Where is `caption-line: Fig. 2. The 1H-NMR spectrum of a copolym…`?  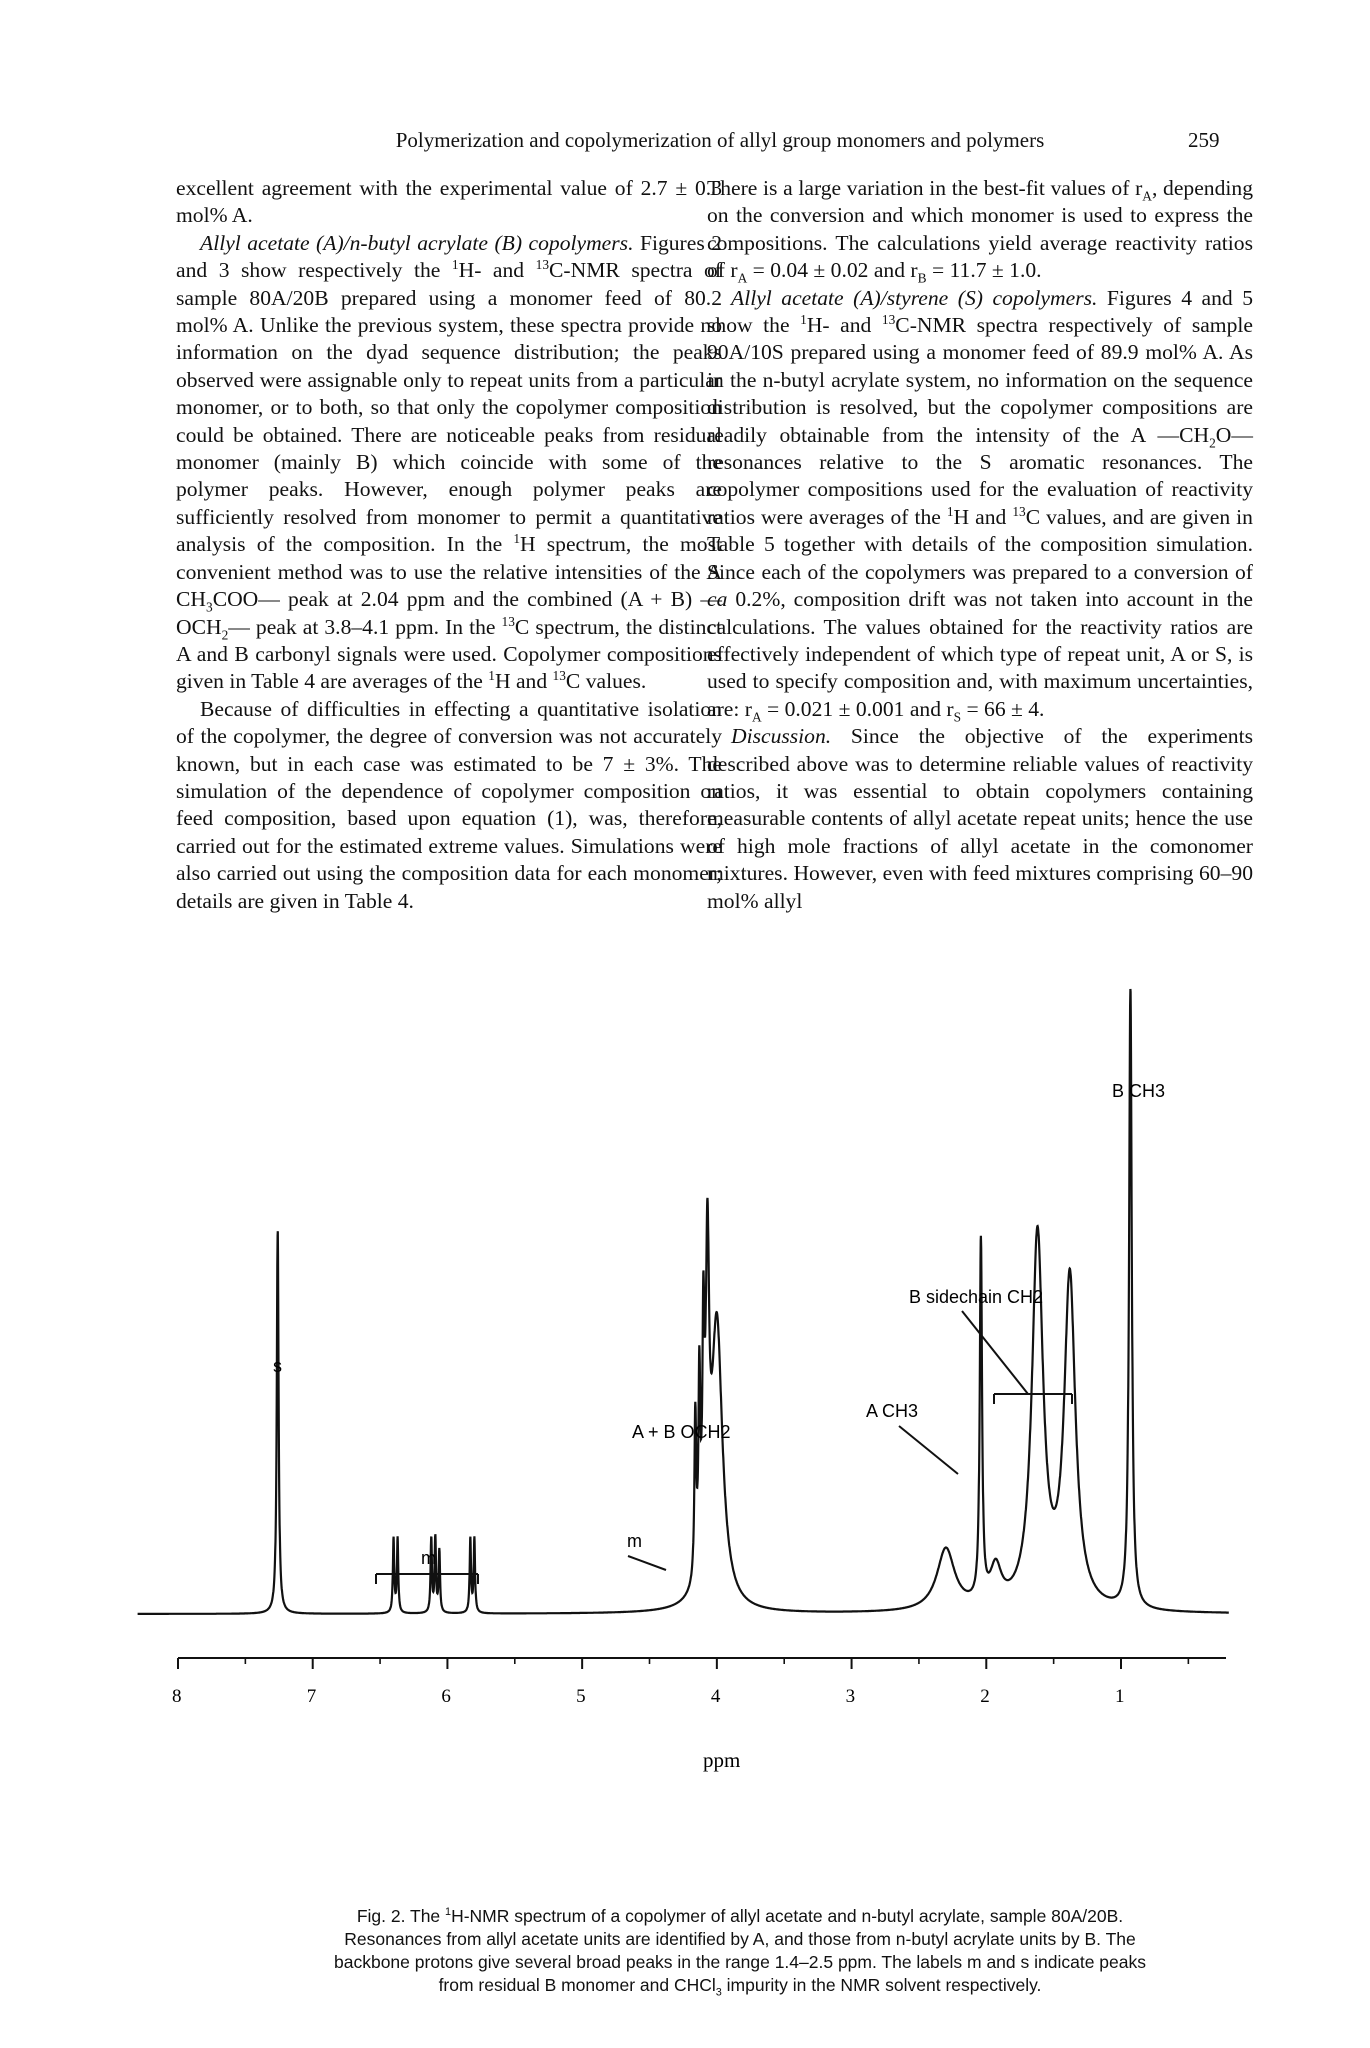 caption-line: Fig. 2. The 1H-NMR spectrum of a copolym… is located at coordinates (740, 1916).